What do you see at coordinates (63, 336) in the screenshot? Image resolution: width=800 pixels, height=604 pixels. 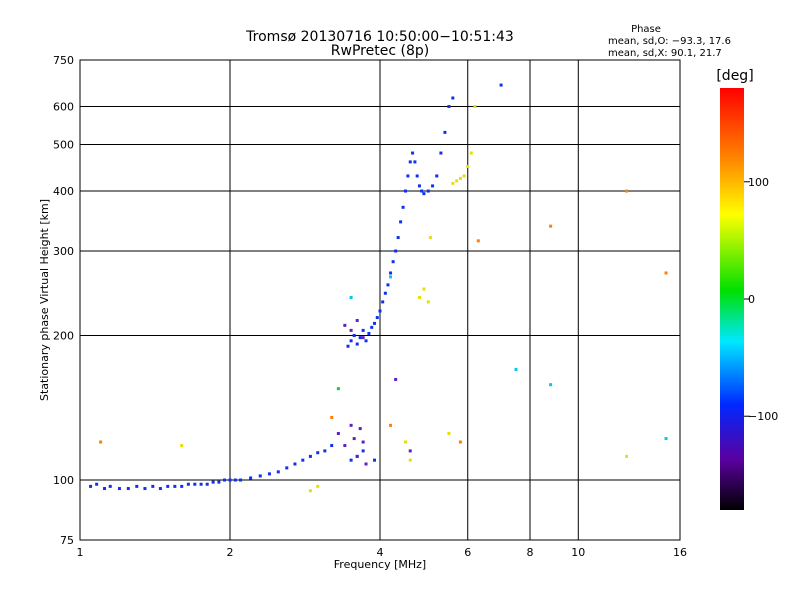 I see `y-tick-label: 200` at bounding box center [63, 336].